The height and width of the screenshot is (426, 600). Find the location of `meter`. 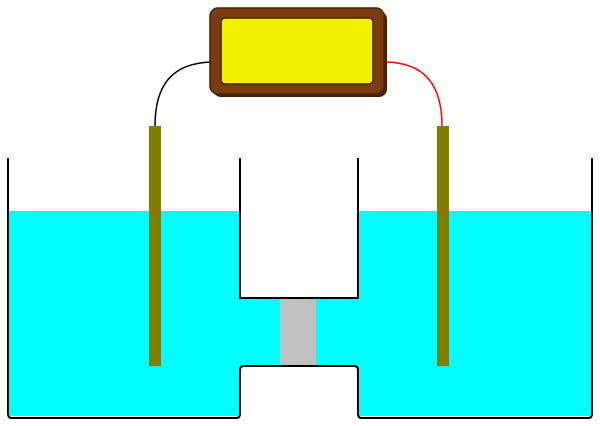

meter is located at coordinates (298, 52).